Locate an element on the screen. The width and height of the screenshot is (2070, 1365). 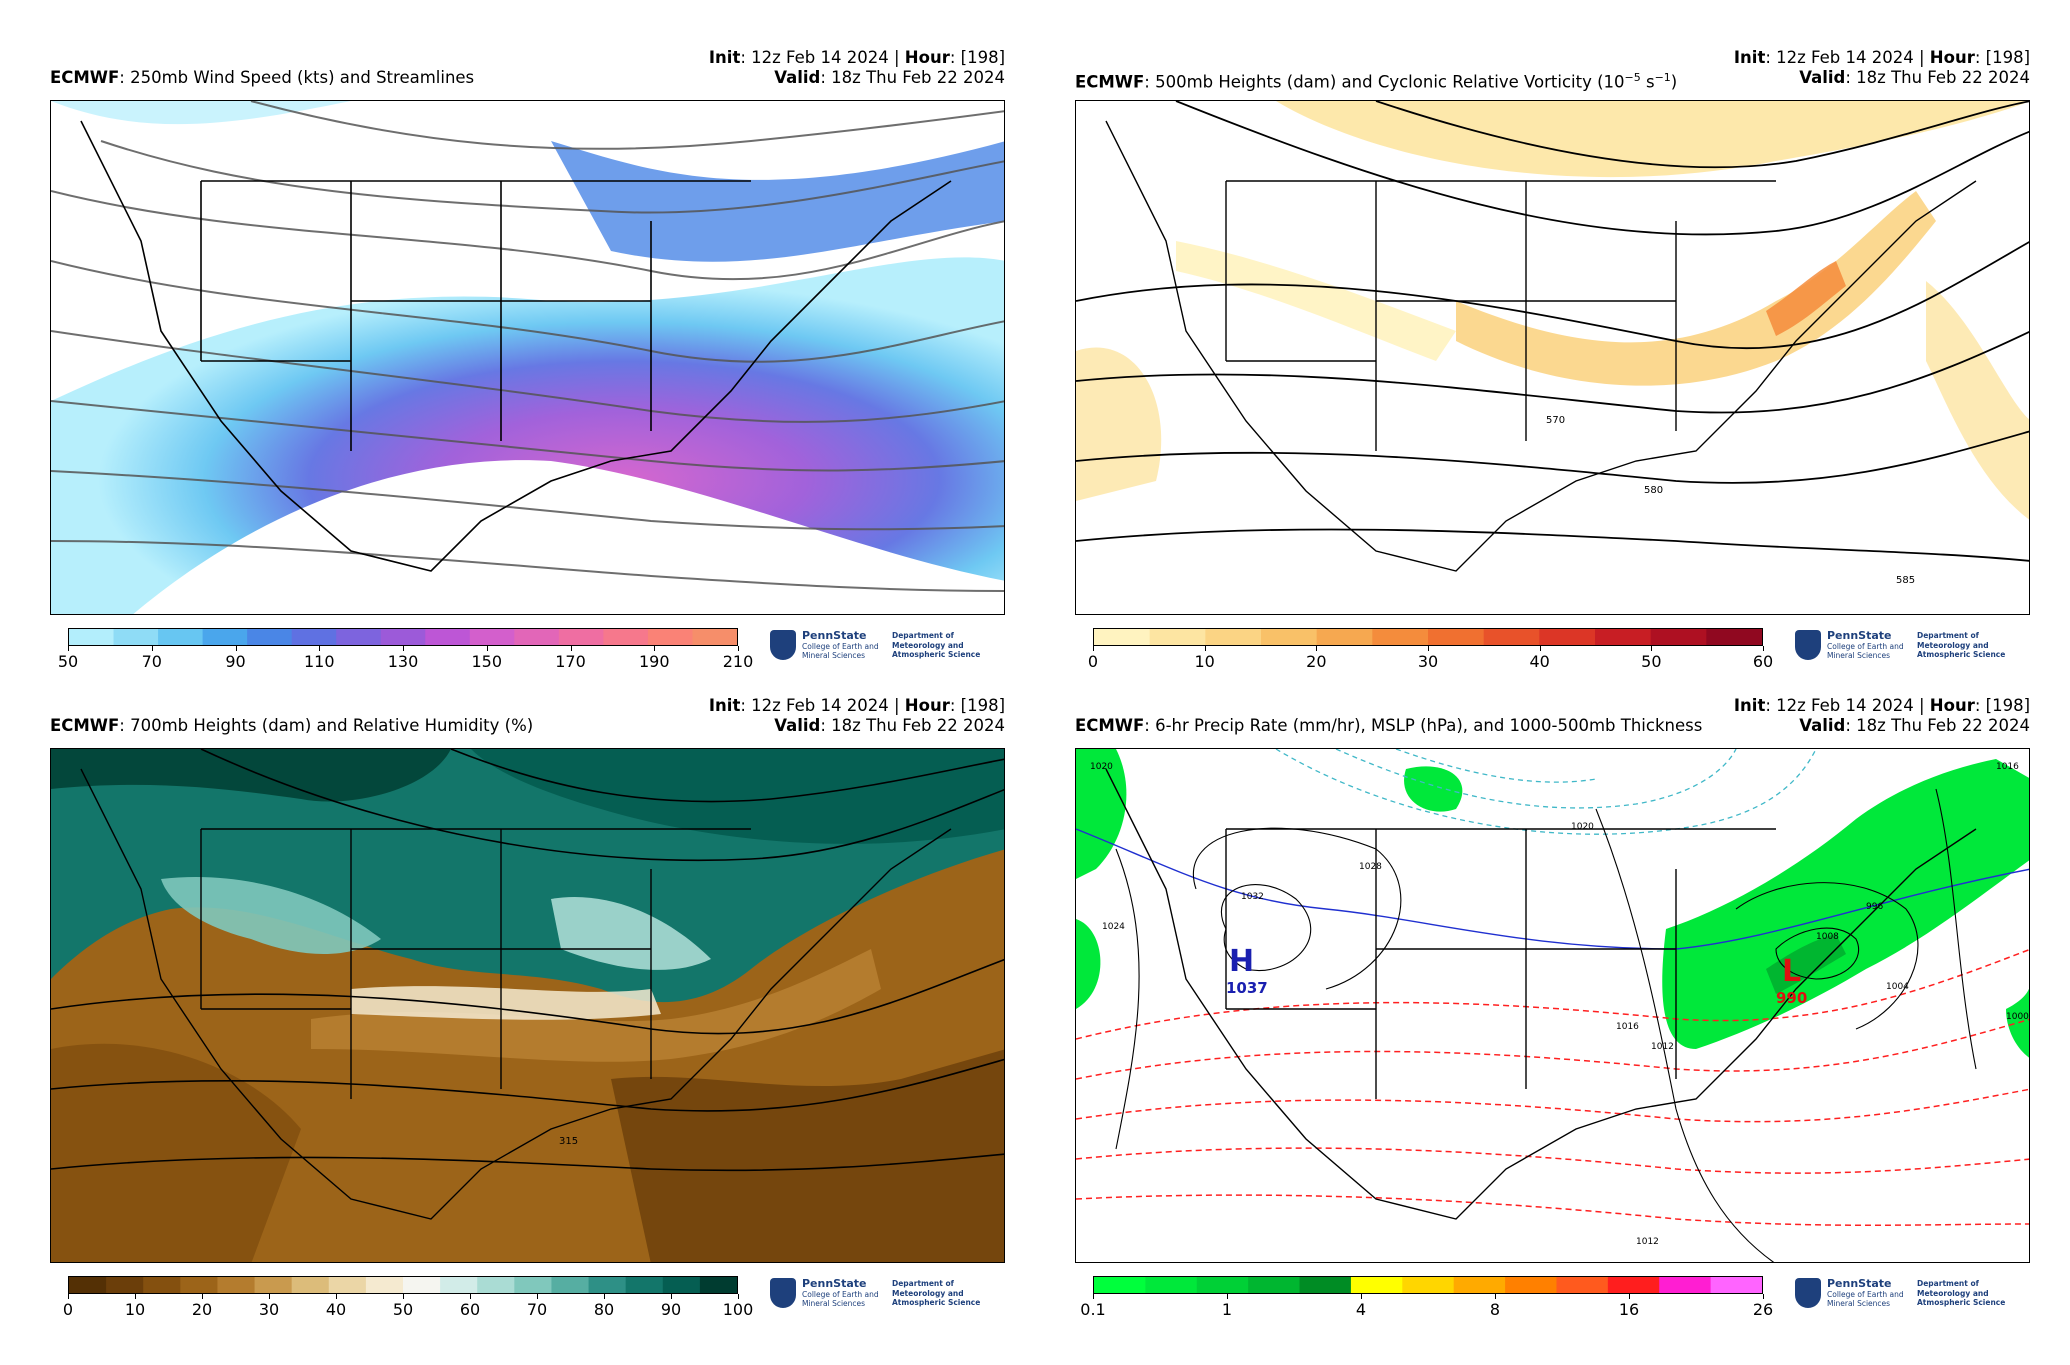
height-label-585: 585 is located at coordinates (1905, 580).